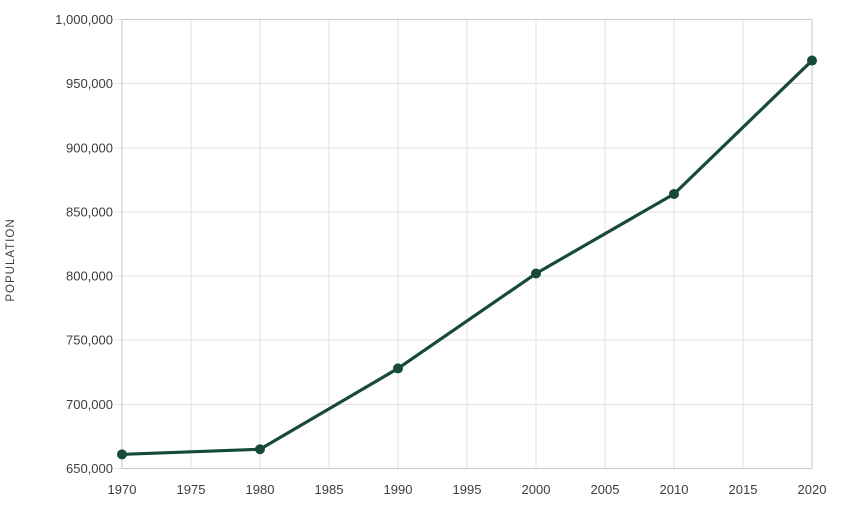 This screenshot has width=847, height=507. Describe the element at coordinates (89, 211) in the screenshot. I see `y-tick-label: 850,000` at that location.